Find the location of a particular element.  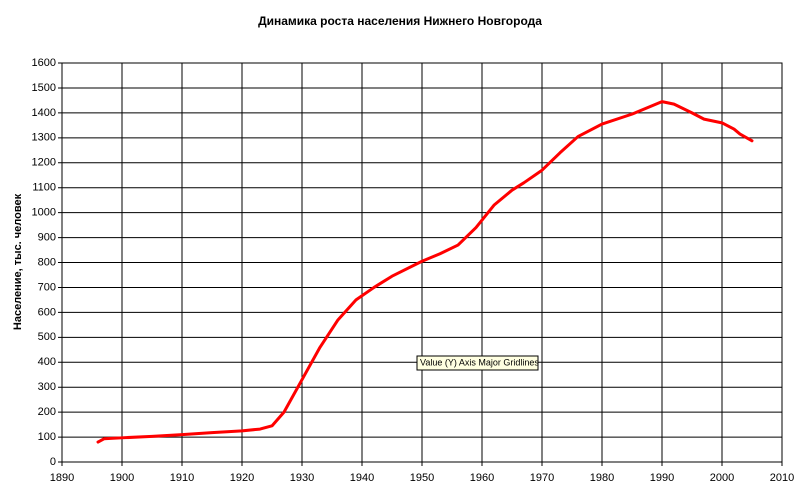

tooltip-box is located at coordinates (477, 363).